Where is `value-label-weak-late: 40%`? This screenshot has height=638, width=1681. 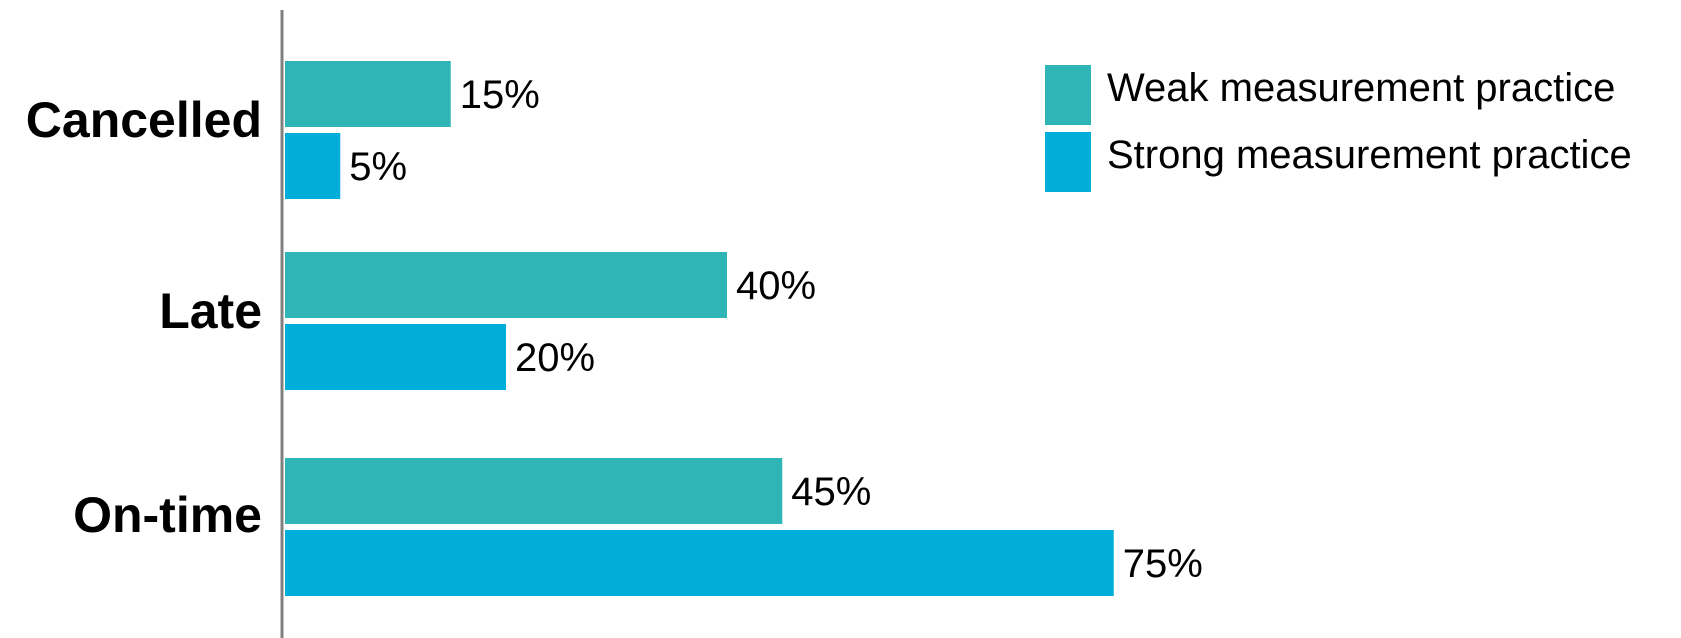 value-label-weak-late: 40% is located at coordinates (776, 286).